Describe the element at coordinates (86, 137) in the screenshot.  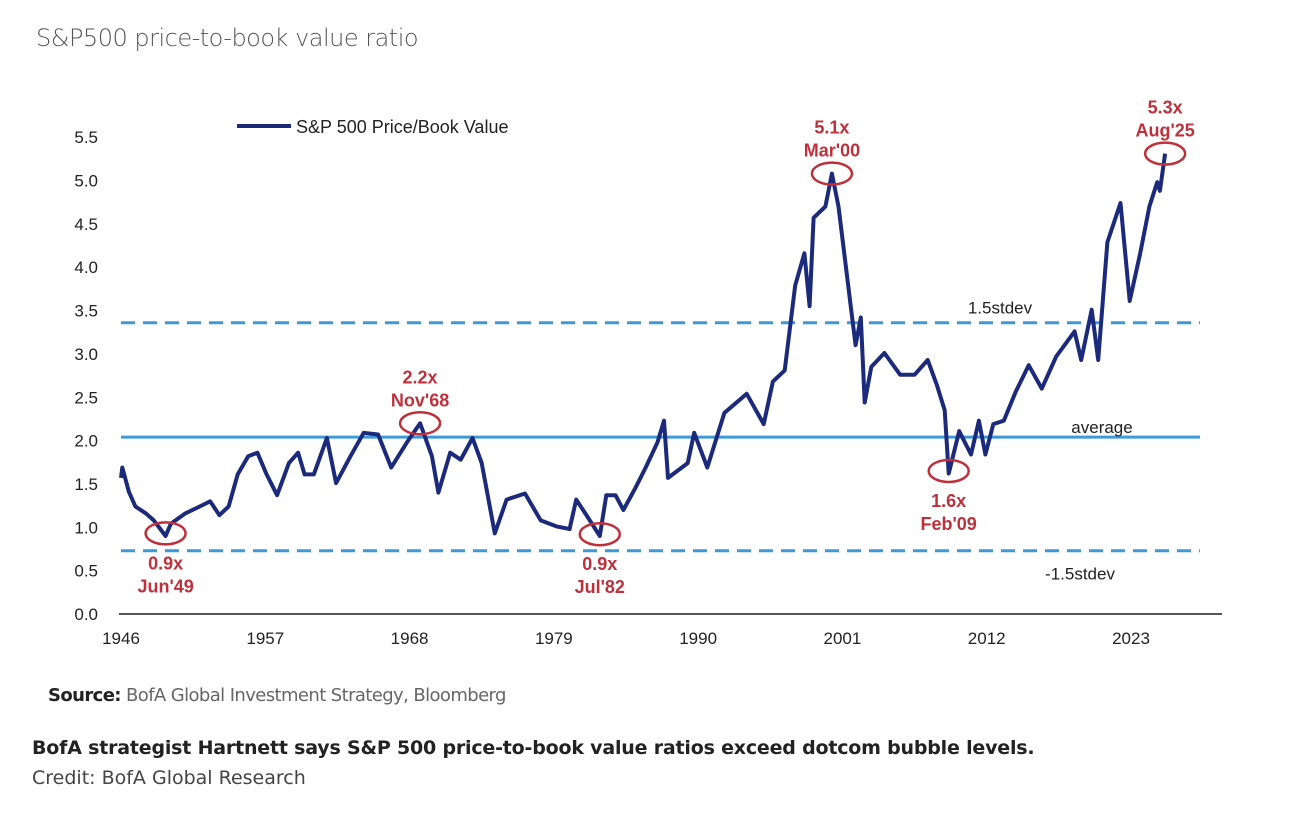
I see `y-tick-label: 5.5` at that location.